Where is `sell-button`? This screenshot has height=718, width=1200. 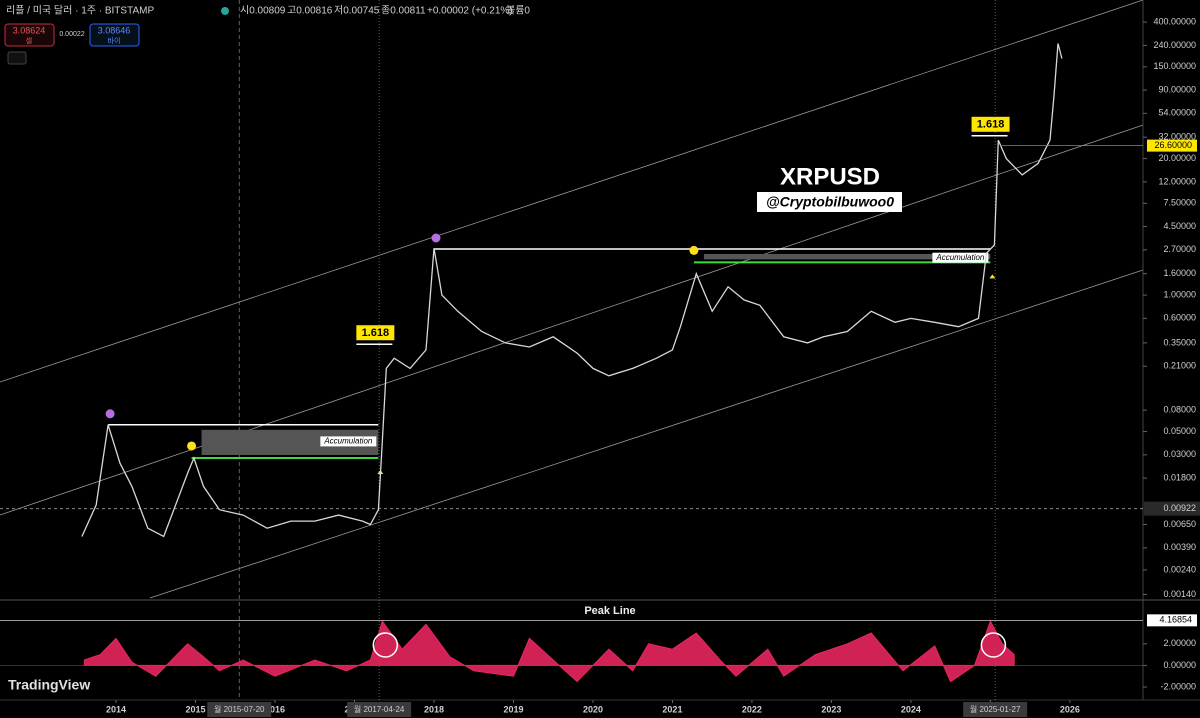
sell-button is located at coordinates (29, 35).